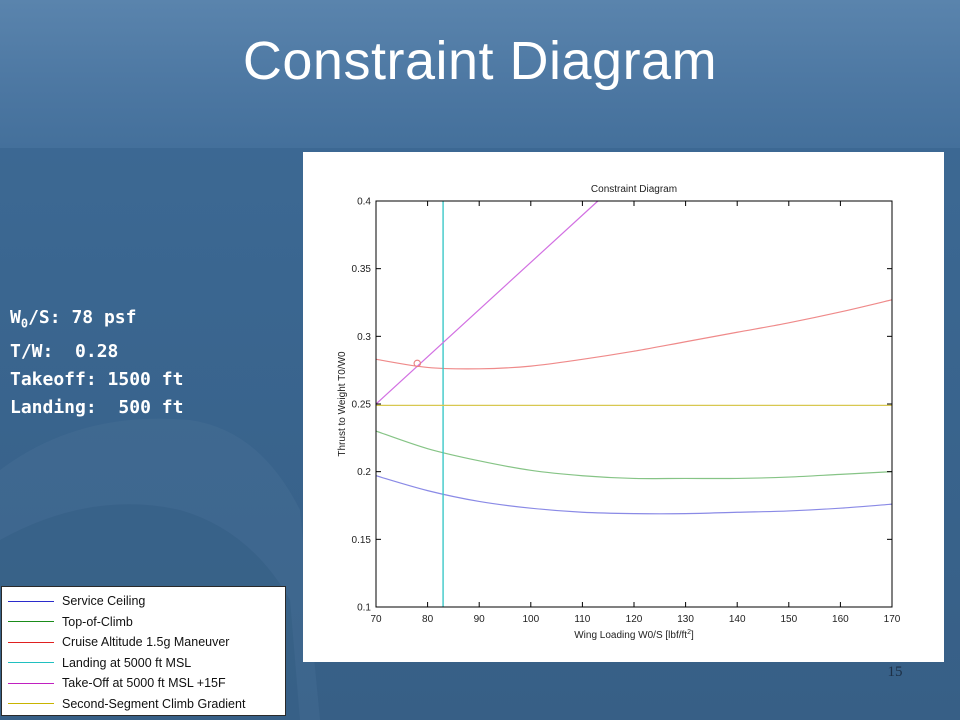  I want to click on series-line-cruise-altitude-1-5g-maneuver, so click(634, 334).